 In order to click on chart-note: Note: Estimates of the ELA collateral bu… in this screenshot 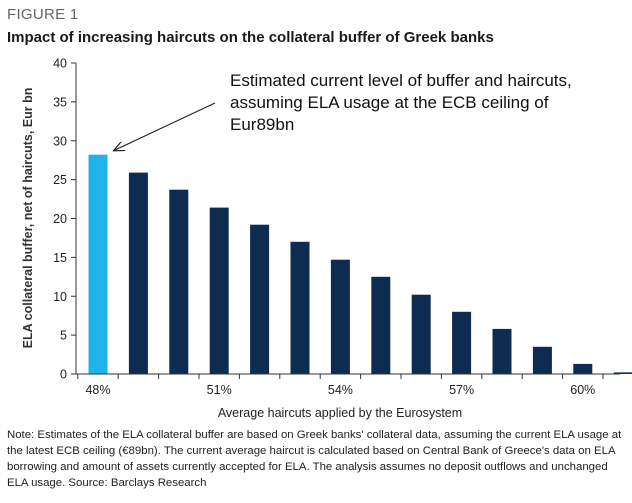, I will do `click(314, 459)`.